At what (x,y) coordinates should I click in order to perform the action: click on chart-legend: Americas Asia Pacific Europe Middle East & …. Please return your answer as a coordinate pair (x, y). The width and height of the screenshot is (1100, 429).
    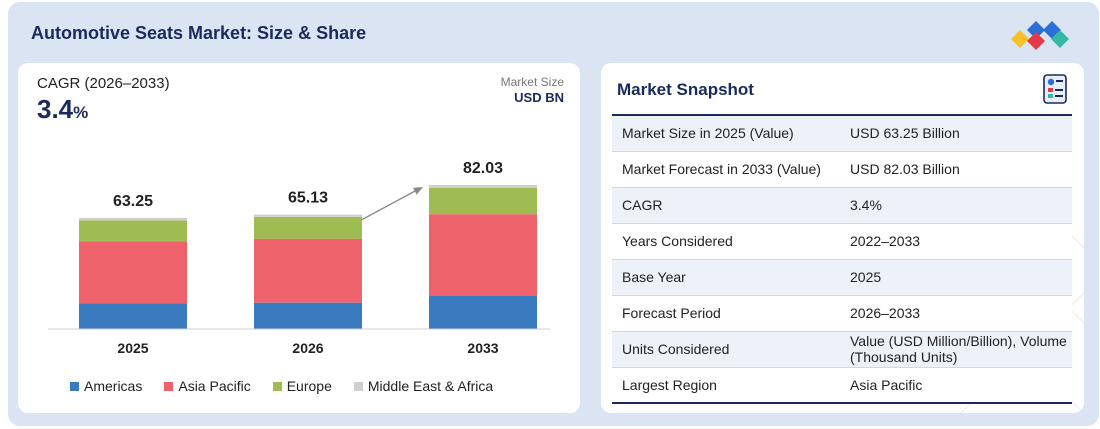
    Looking at the image, I should click on (281, 386).